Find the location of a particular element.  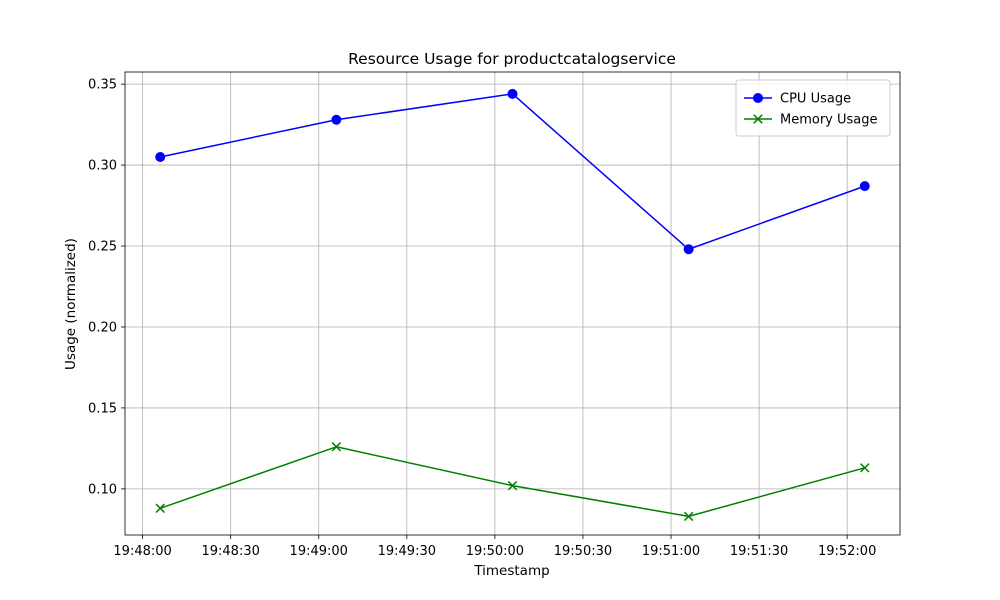

legend-label-memory: Memory Usage is located at coordinates (829, 120).